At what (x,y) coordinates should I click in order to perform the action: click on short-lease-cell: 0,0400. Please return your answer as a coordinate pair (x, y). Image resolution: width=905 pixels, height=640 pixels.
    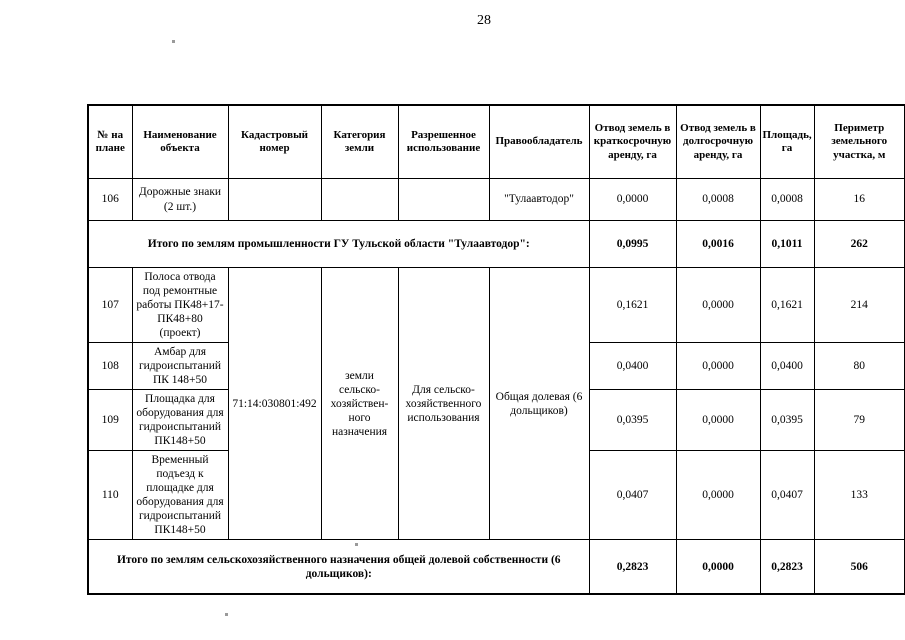
    Looking at the image, I should click on (632, 366).